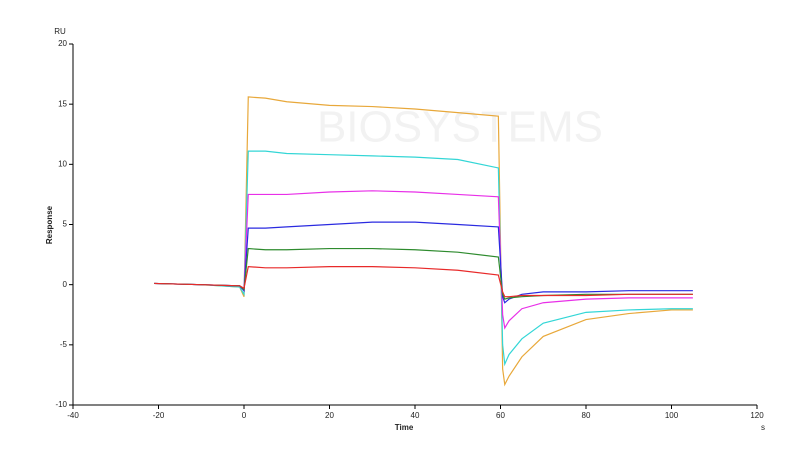 The image size is (800, 457). I want to click on x-tick-label: 100, so click(672, 415).